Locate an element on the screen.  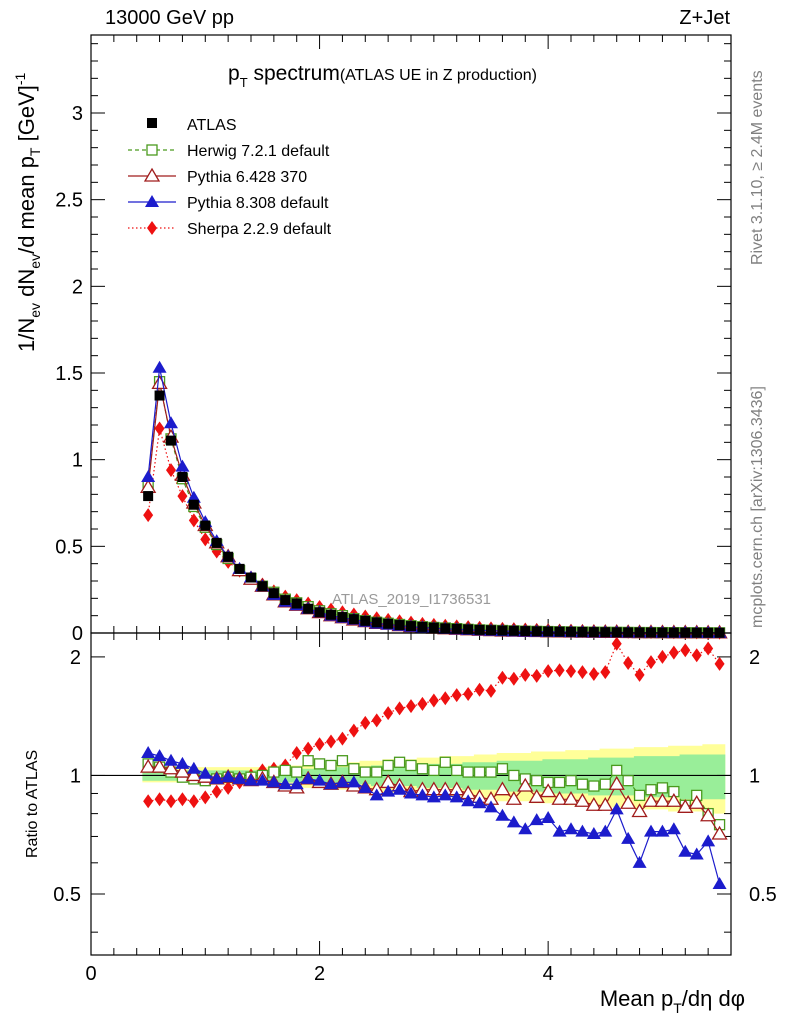
y-axis-label-ratio: Ratio to ATLAS is located at coordinates (32, 804).